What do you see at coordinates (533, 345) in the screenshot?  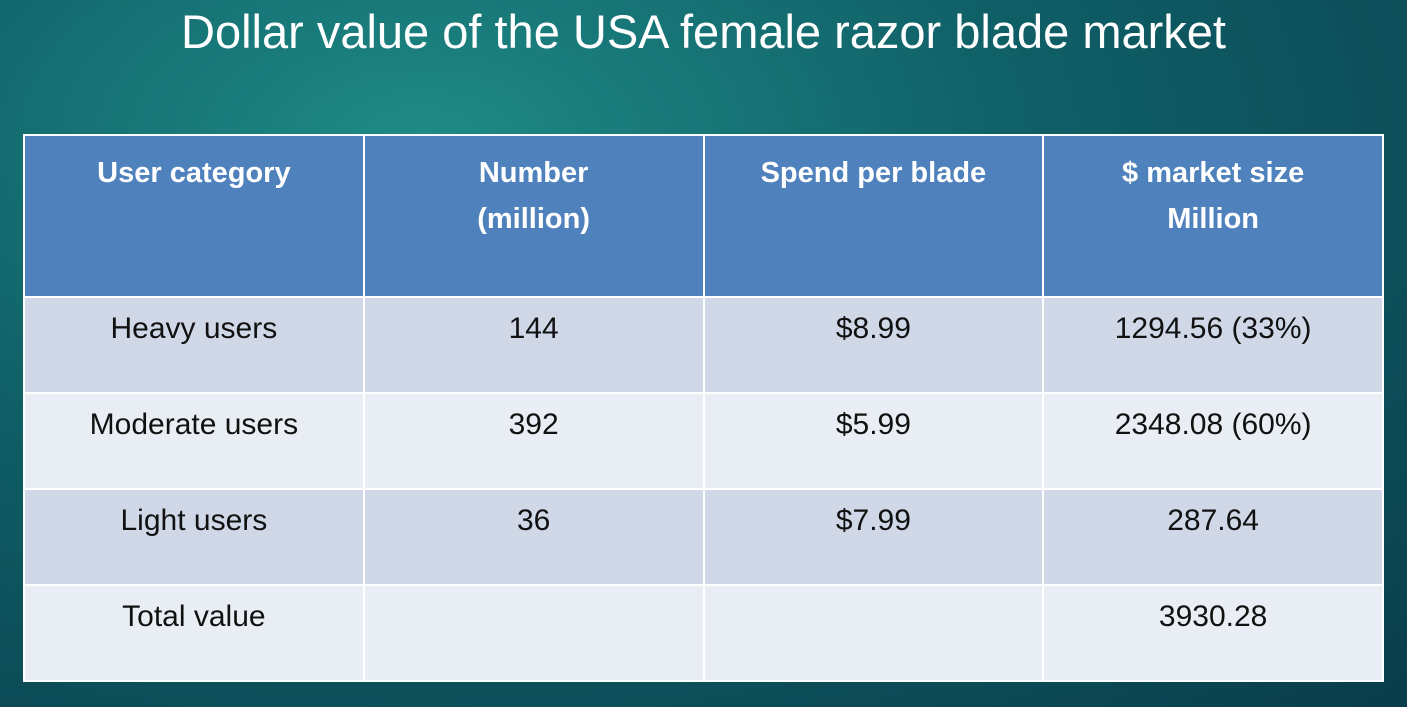 I see `table-cell: 144` at bounding box center [533, 345].